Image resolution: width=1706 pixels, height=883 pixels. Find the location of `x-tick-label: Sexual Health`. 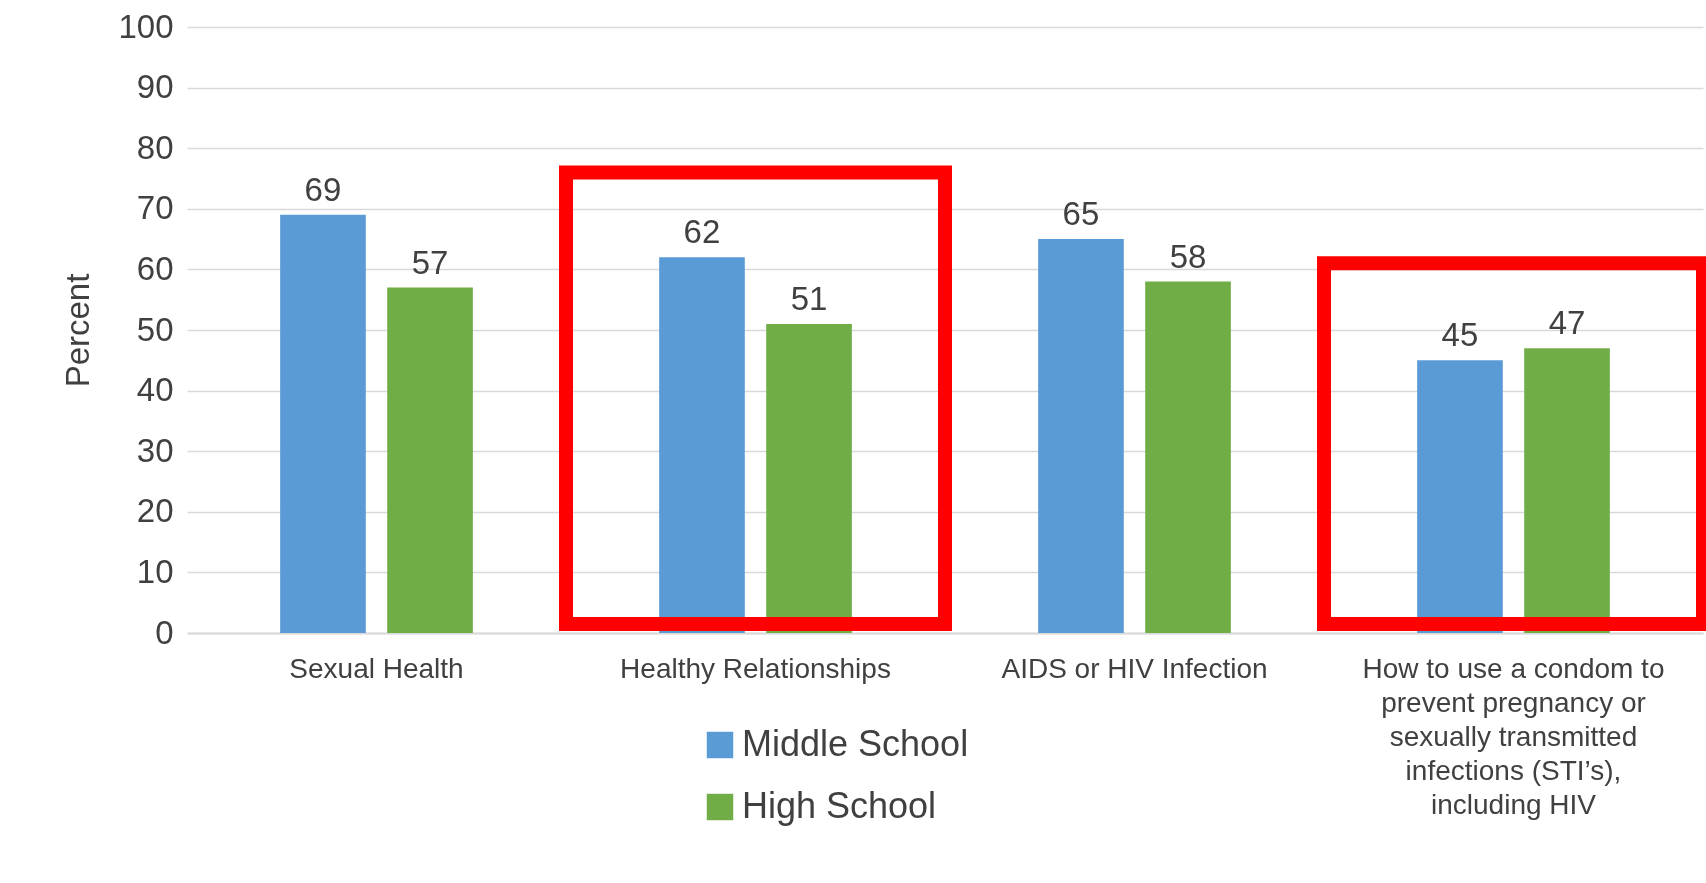

x-tick-label: Sexual Health is located at coordinates (376, 668).